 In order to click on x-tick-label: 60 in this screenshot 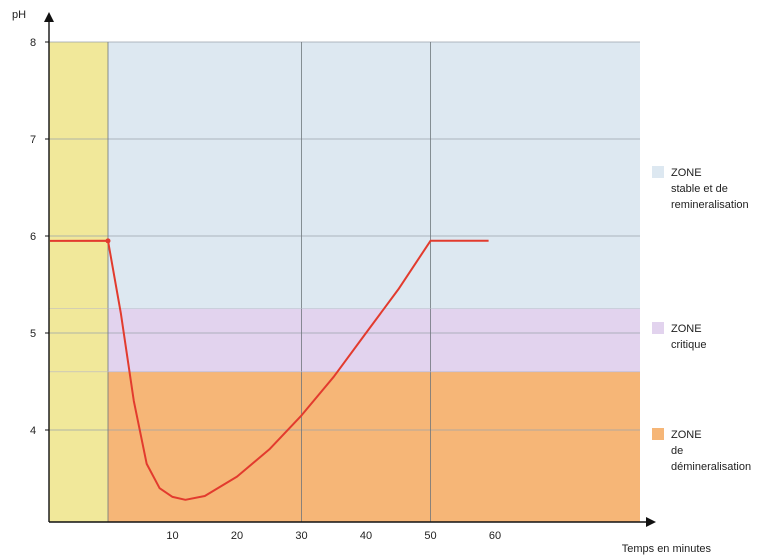, I will do `click(495, 536)`.